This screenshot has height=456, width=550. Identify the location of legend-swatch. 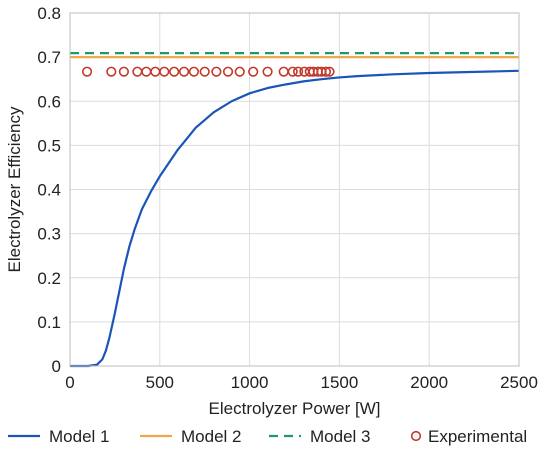
(416, 436).